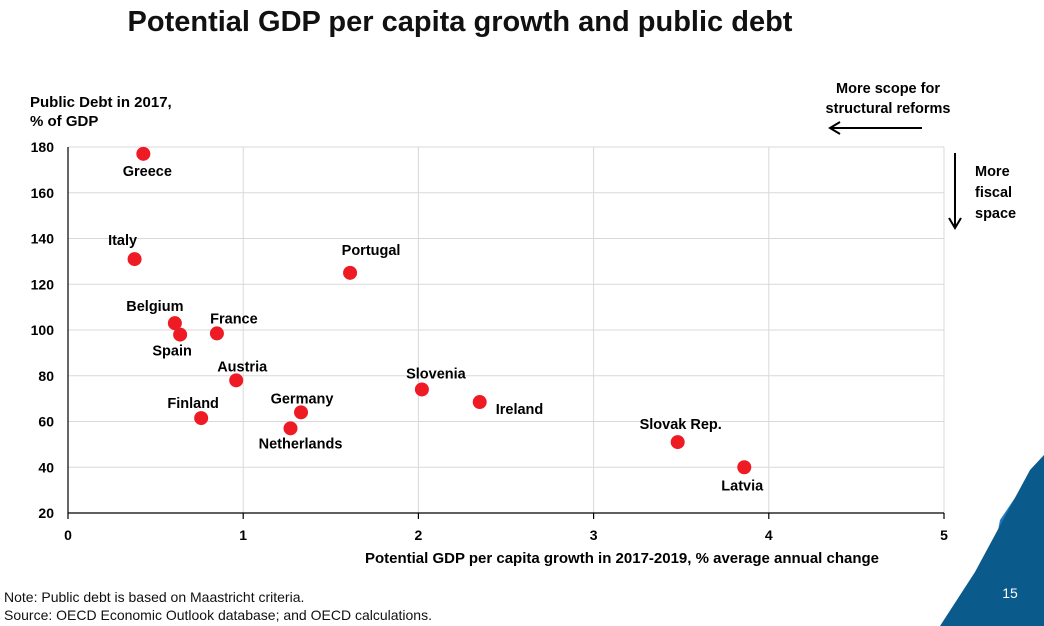 This screenshot has height=626, width=1044. I want to click on data-point-label: Greece, so click(147, 172).